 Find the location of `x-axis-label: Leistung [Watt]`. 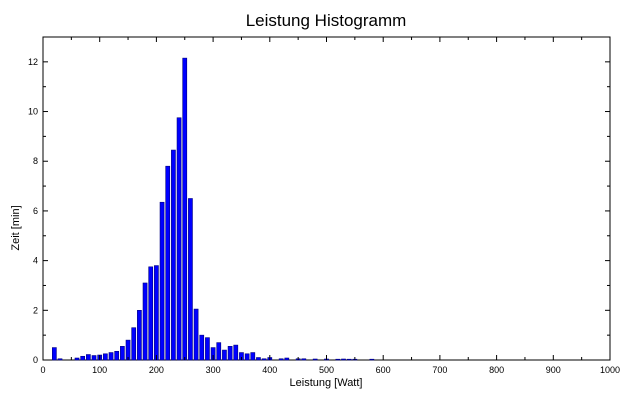

x-axis-label: Leistung [Watt] is located at coordinates (326, 383).